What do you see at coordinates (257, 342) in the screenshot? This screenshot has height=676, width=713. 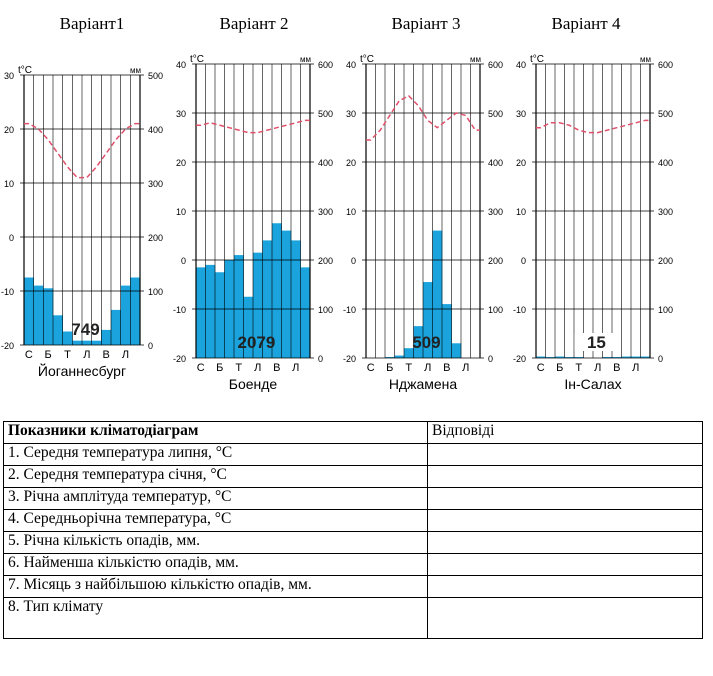 I see `annual-precip-total: 2079` at bounding box center [257, 342].